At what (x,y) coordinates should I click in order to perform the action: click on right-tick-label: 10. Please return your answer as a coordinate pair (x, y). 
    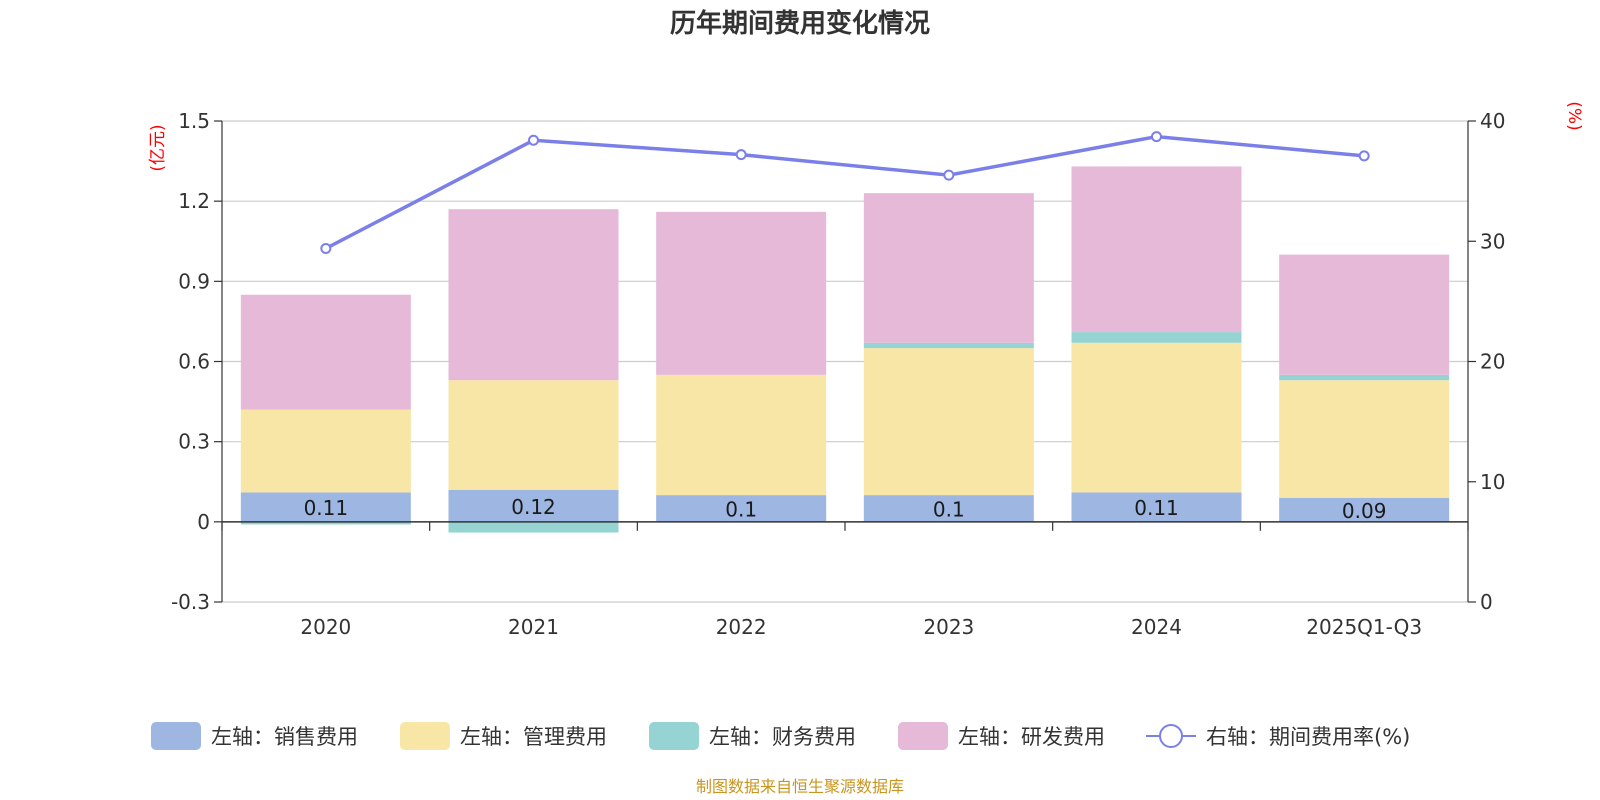
    Looking at the image, I should click on (1492, 482).